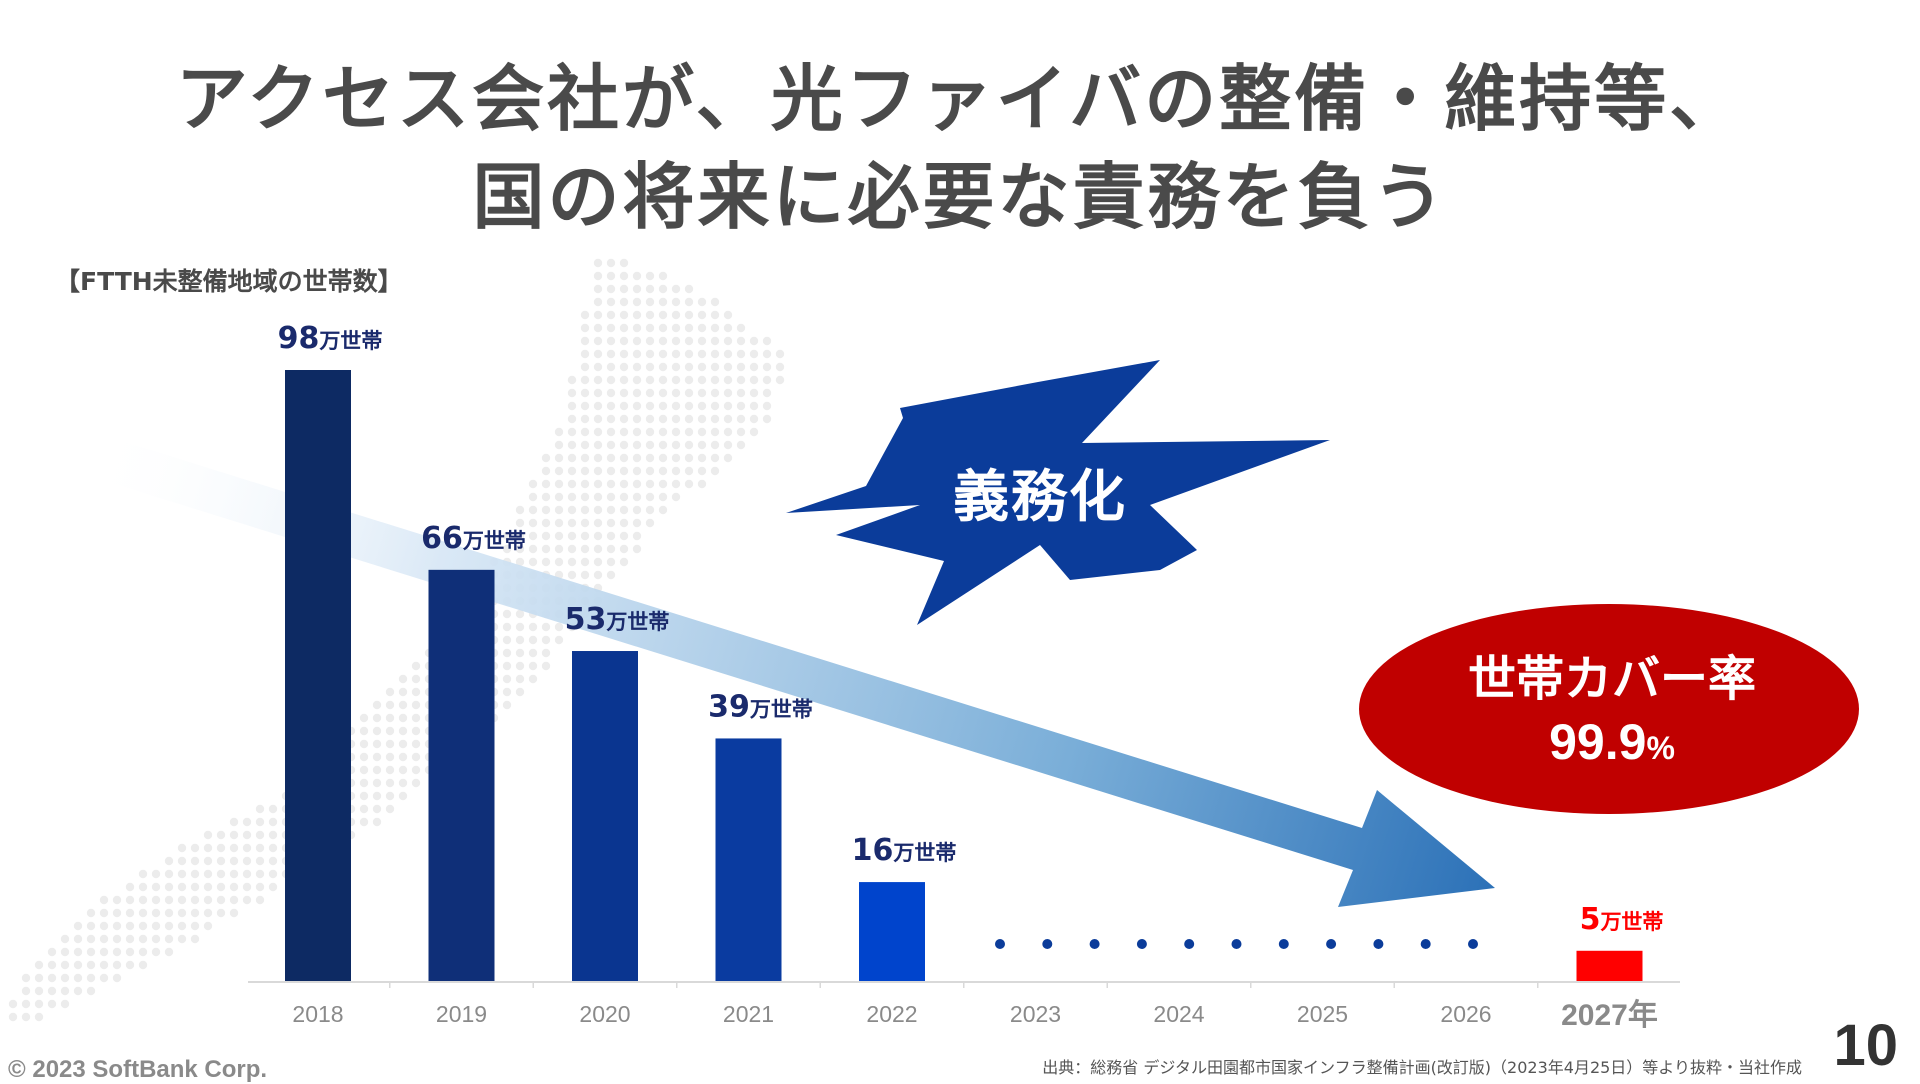 The height and width of the screenshot is (1084, 1920). I want to click on tick-label-2026: 2026, so click(1465, 1014).